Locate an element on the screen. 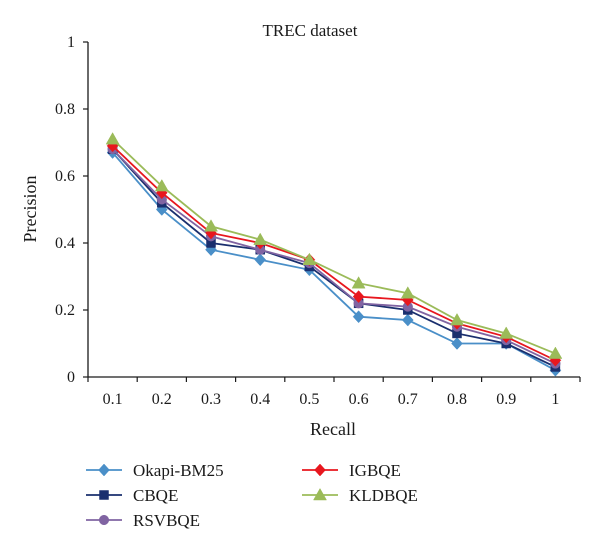  legend-item-igbqe: IGBQE is located at coordinates (351, 470).